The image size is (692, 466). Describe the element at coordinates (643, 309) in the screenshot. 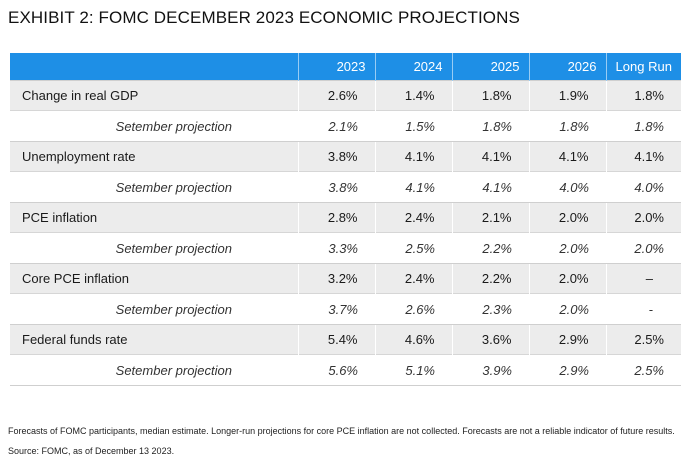

I see `cell-value: -` at that location.